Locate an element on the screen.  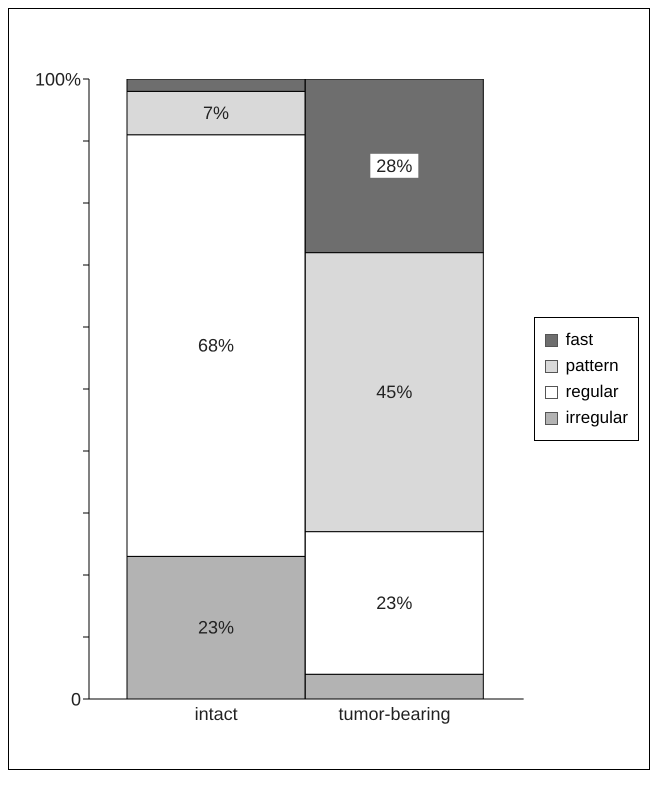
legend-label: pattern is located at coordinates (592, 366).